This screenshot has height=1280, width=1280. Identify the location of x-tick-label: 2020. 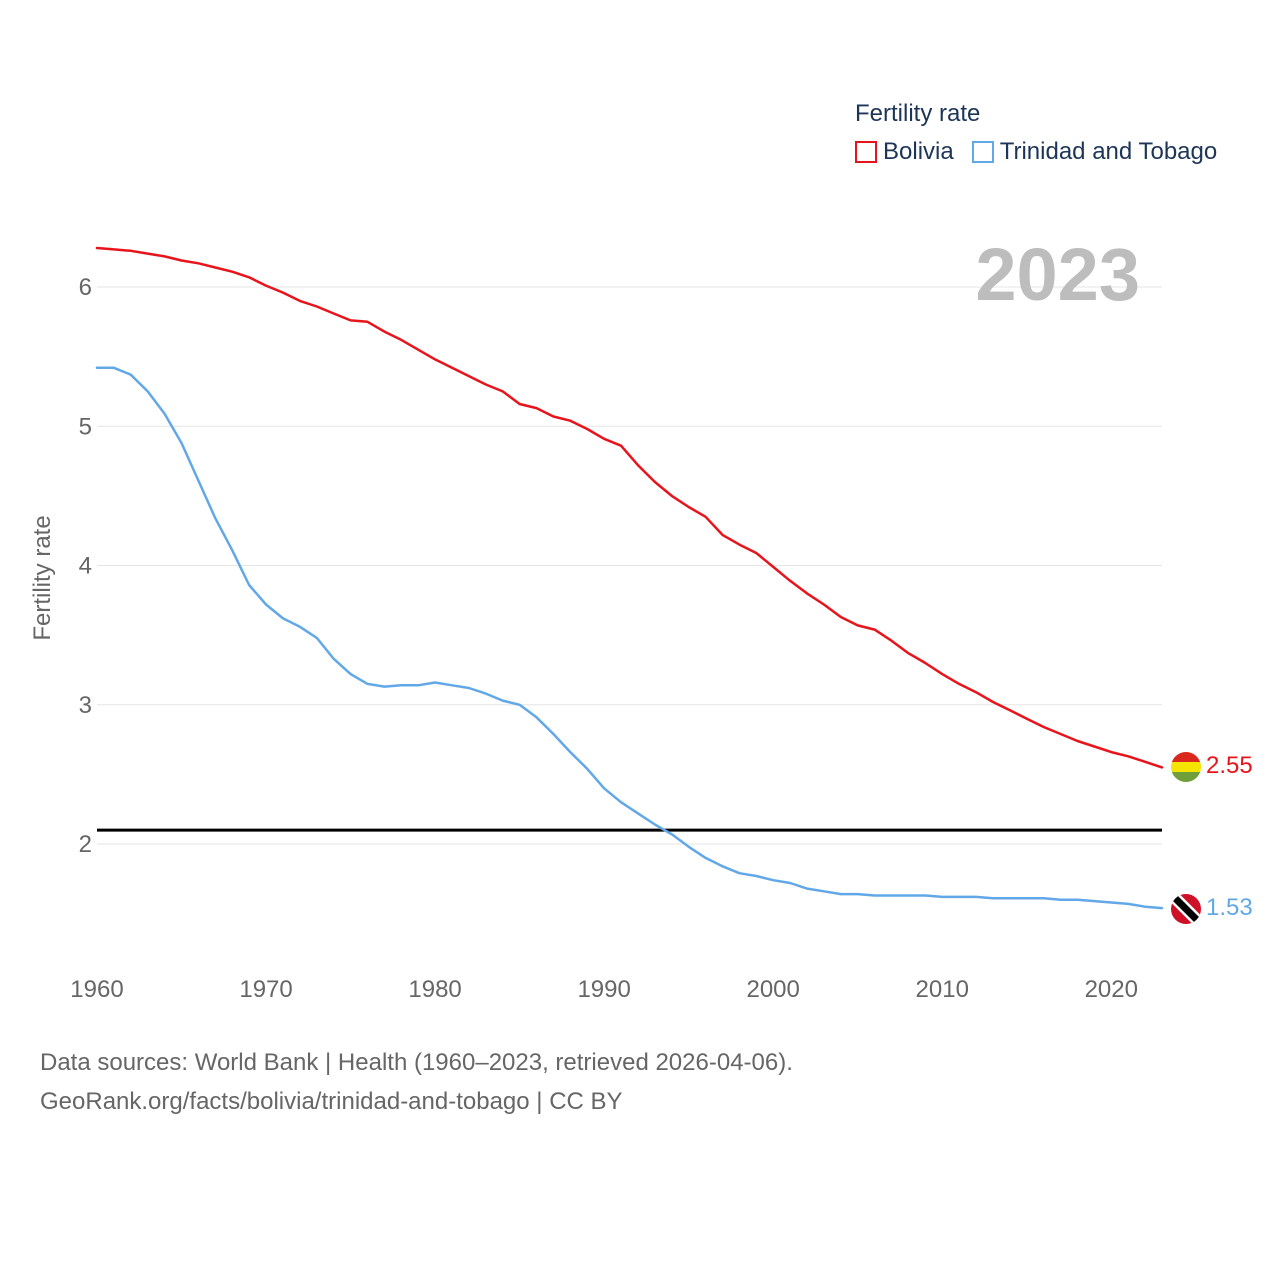
(1111, 989).